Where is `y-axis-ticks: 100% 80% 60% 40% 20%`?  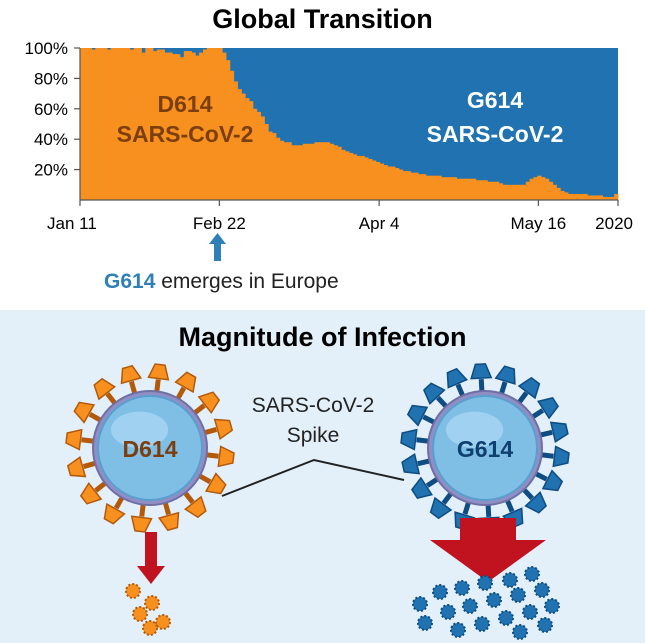 y-axis-ticks: 100% 80% 60% 40% 20% is located at coordinates (52, 109).